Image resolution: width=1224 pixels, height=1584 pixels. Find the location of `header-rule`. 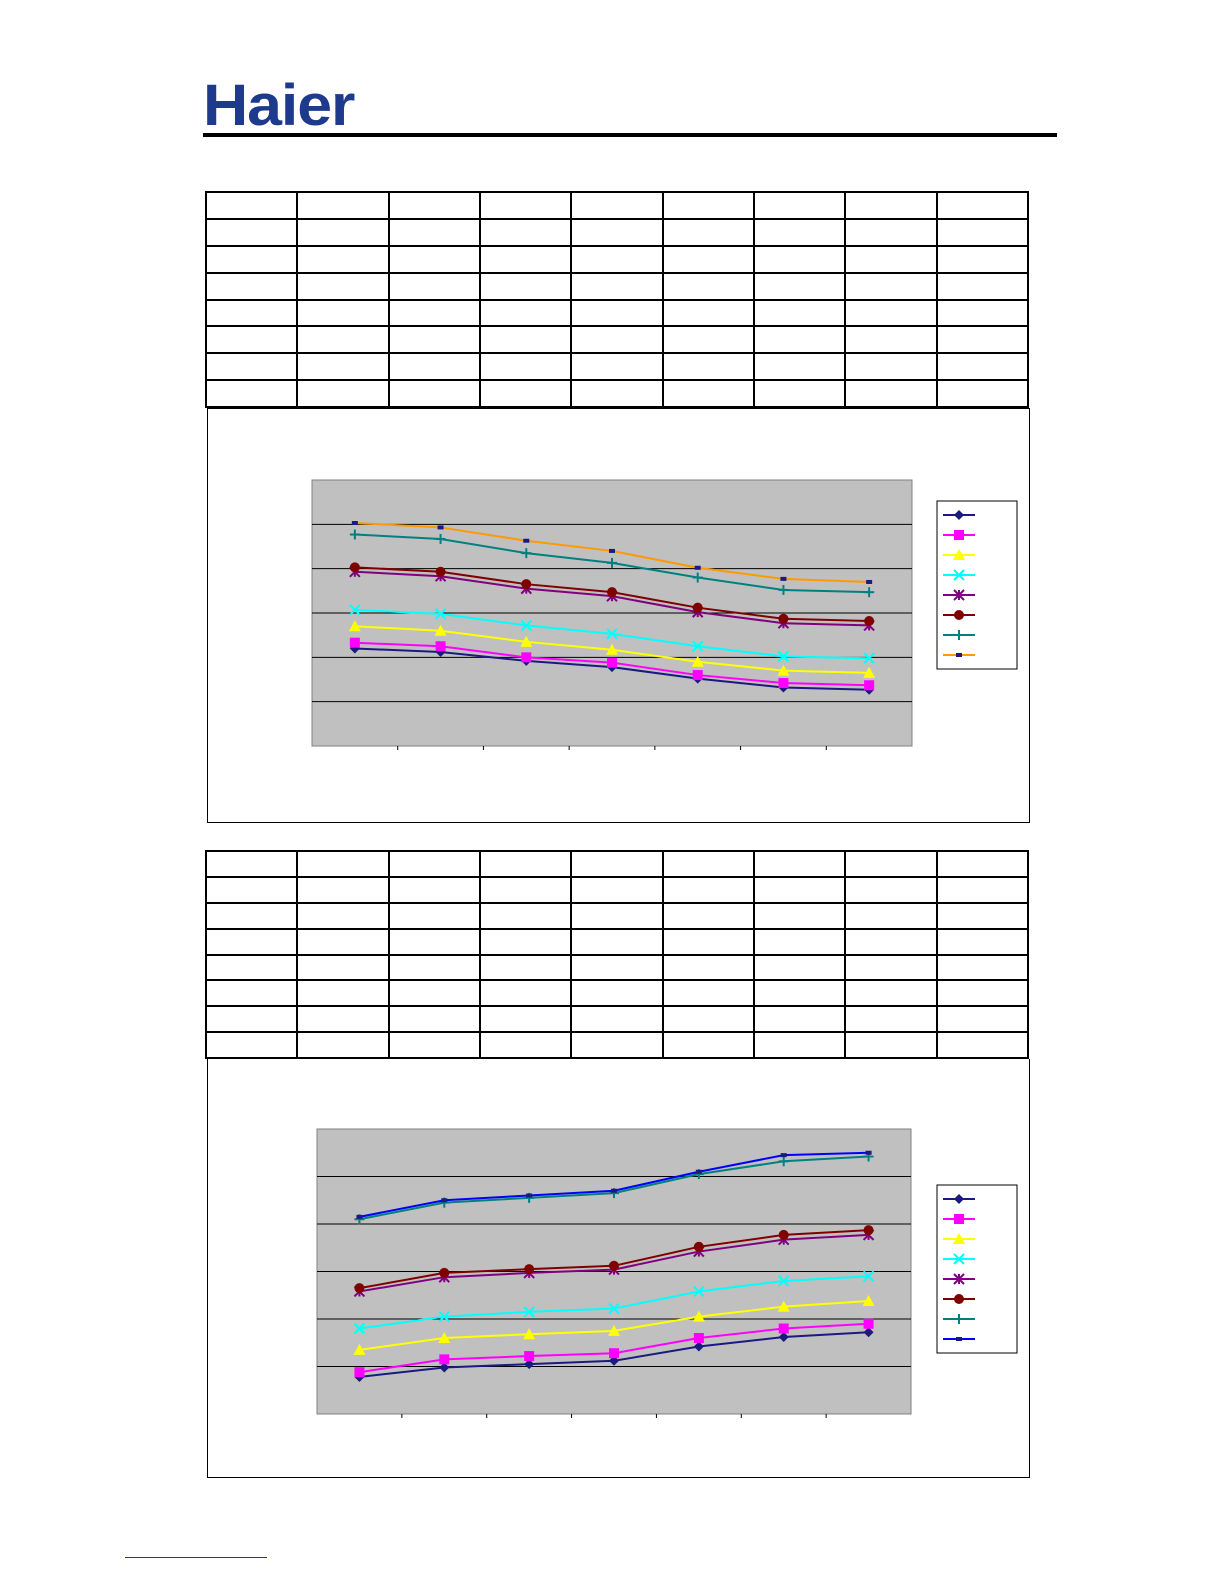

header-rule is located at coordinates (630, 135).